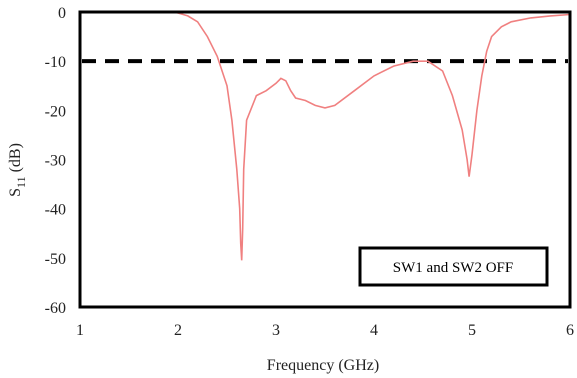 The height and width of the screenshot is (378, 577). Describe the element at coordinates (323, 365) in the screenshot. I see `x-axis-title: Frequency (GHz)` at that location.